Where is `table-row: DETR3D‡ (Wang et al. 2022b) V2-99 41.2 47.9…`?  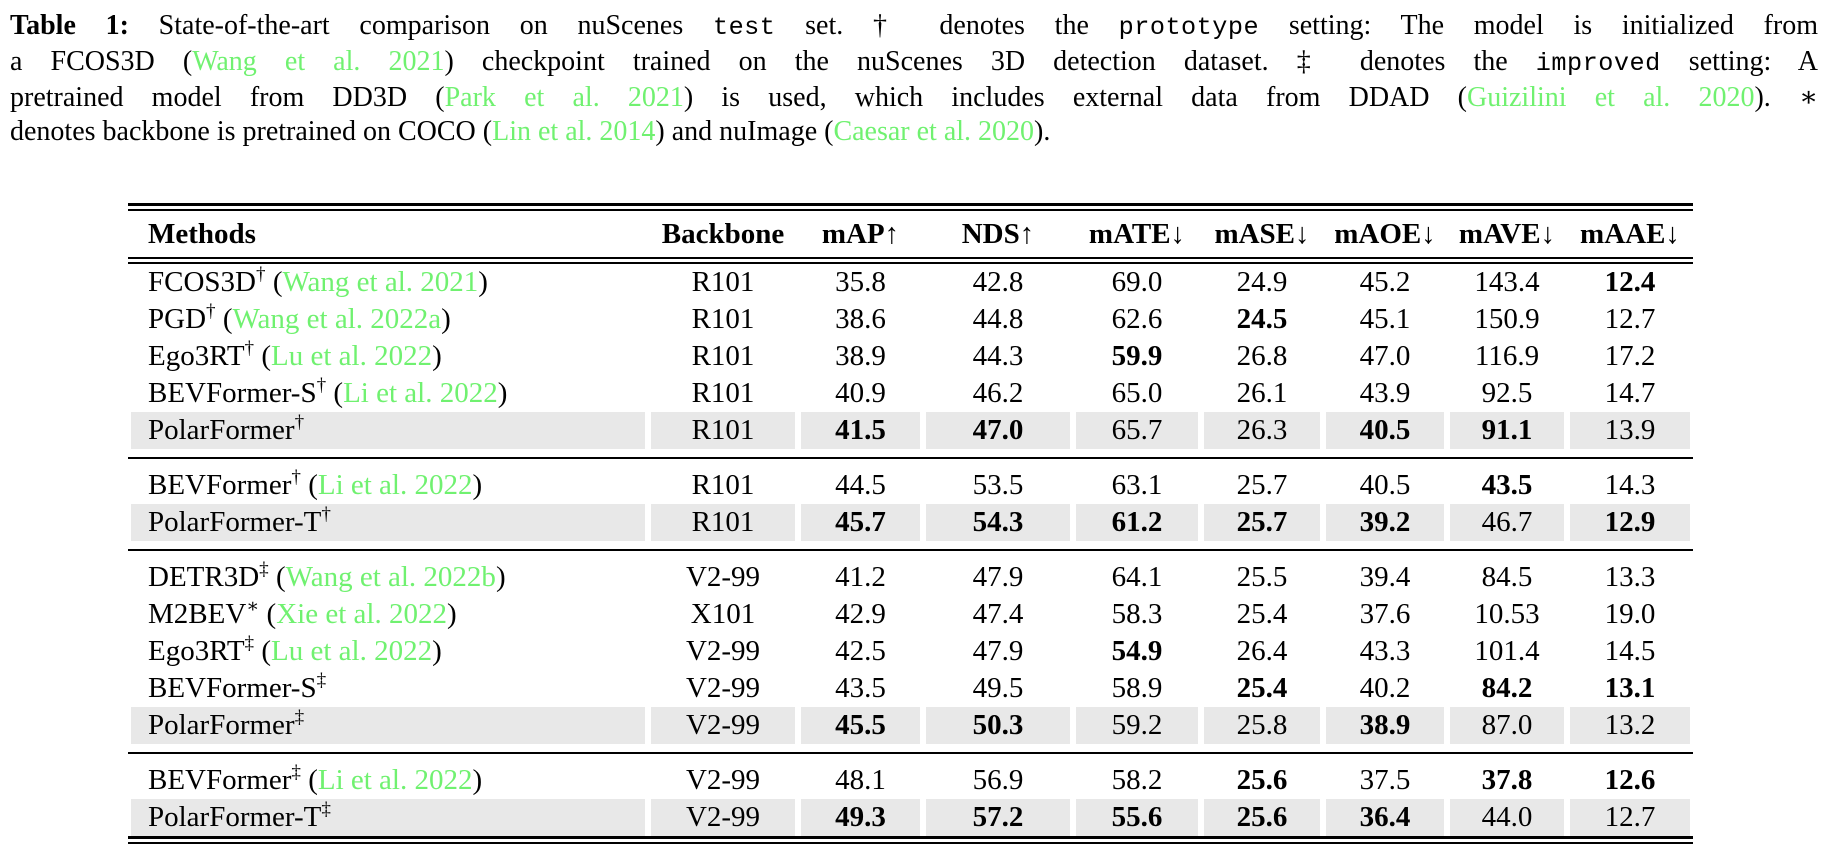 table-row: DETR3D‡ (Wang et al. 2022b) V2-99 41.2 47.9… is located at coordinates (910, 577).